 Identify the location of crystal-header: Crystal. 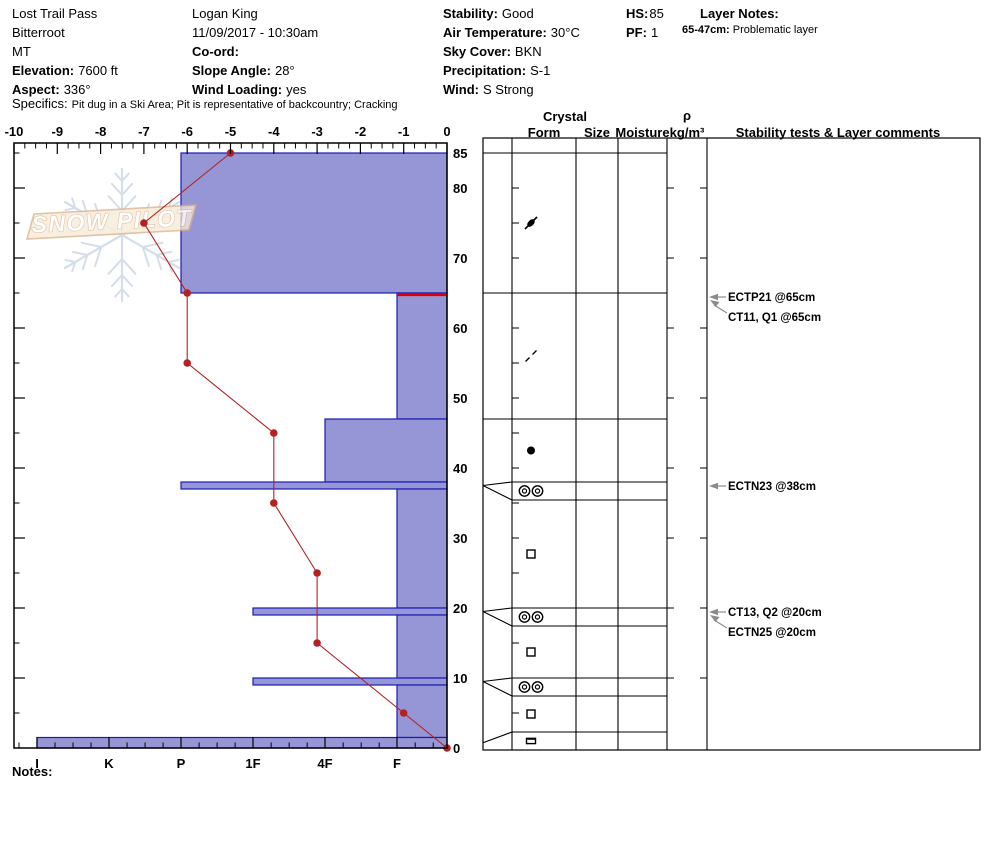
(565, 116).